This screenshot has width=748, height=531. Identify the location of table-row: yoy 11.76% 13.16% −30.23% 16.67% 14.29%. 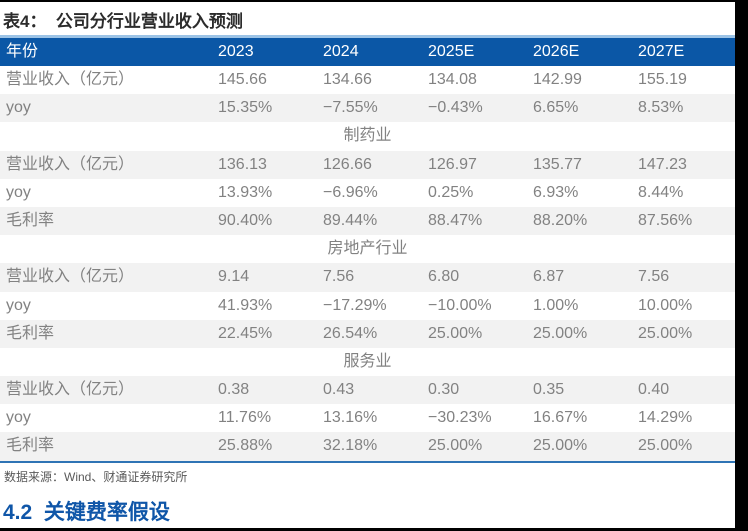
(367, 418).